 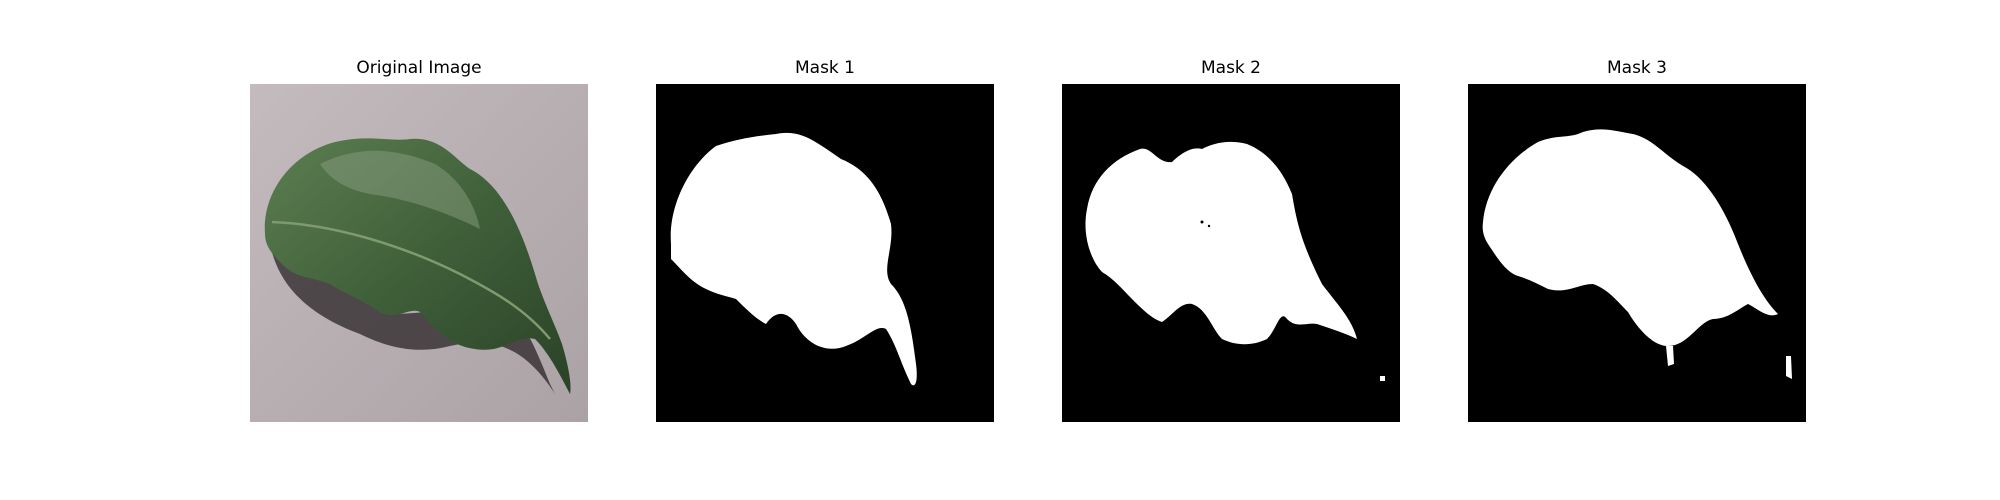 I want to click on leaf, so click(x=417, y=266).